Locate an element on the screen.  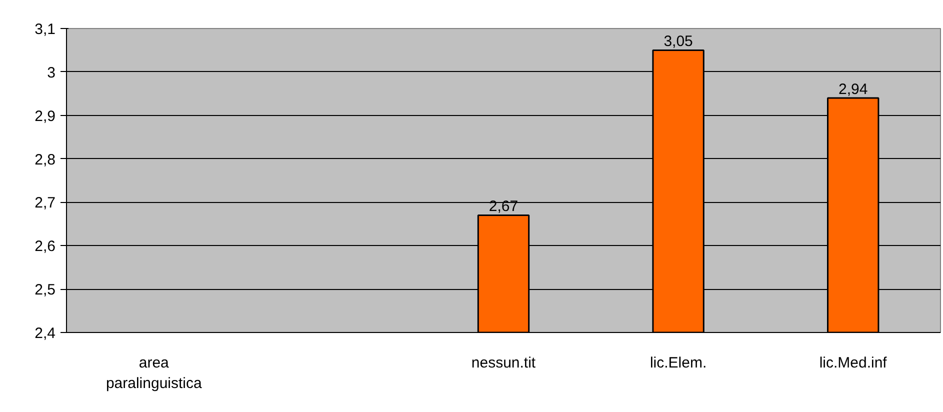
y-tick-label: 3 is located at coordinates (51, 73).